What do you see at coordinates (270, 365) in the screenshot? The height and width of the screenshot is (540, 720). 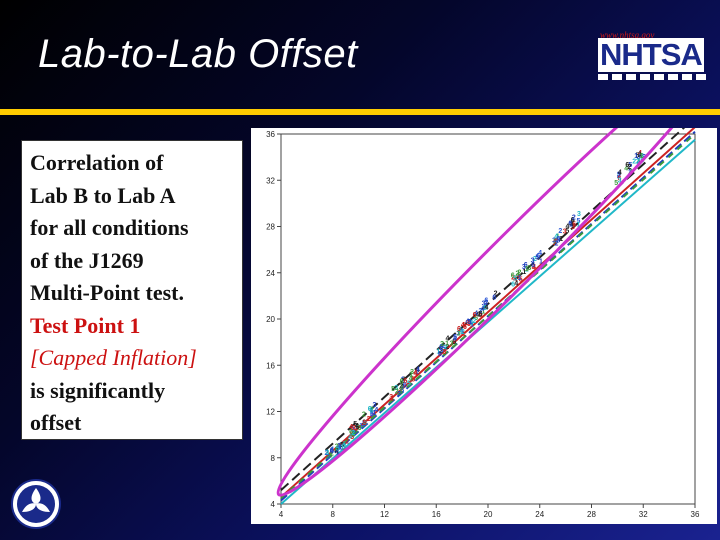 I see `y-tick-label: 16` at bounding box center [270, 365].